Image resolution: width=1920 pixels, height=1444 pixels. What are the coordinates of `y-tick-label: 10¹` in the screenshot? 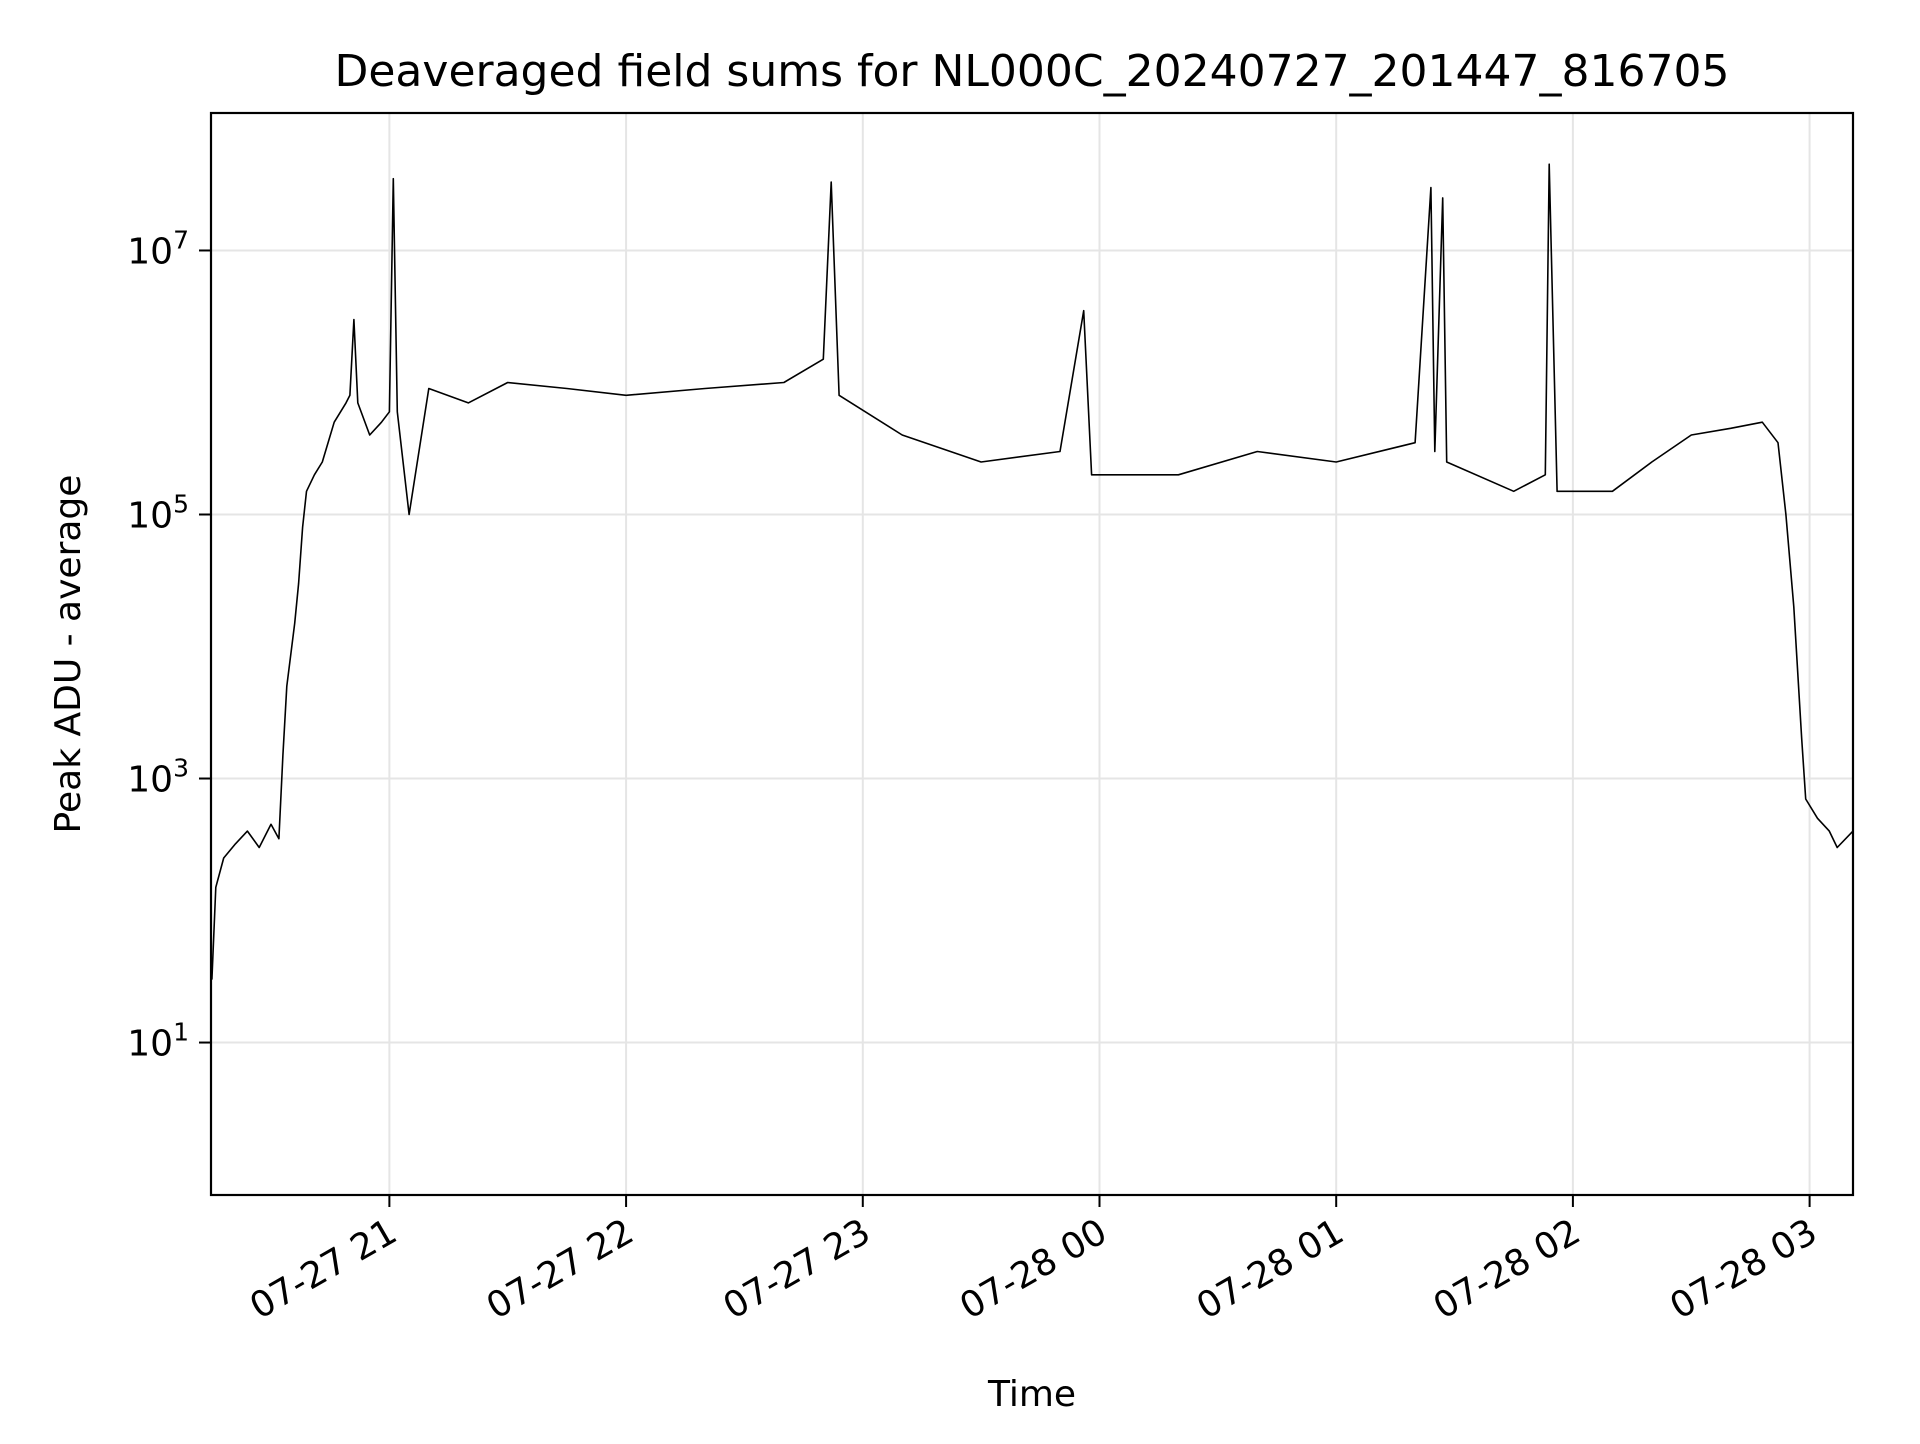 It's located at (158, 1041).